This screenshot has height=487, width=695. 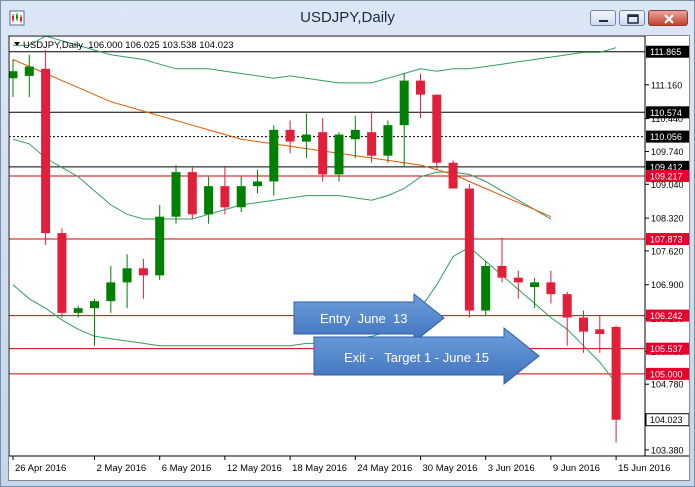 What do you see at coordinates (667, 152) in the screenshot?
I see `y-tick-label: 109.740` at bounding box center [667, 152].